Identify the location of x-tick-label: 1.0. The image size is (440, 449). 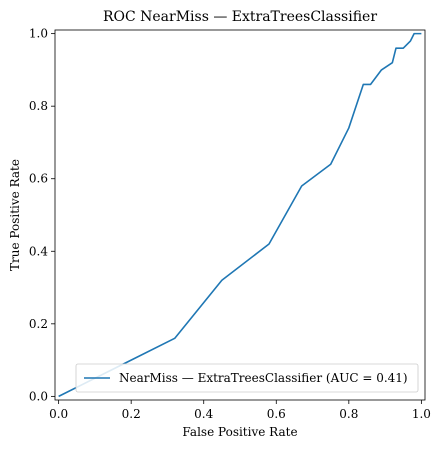
(421, 414).